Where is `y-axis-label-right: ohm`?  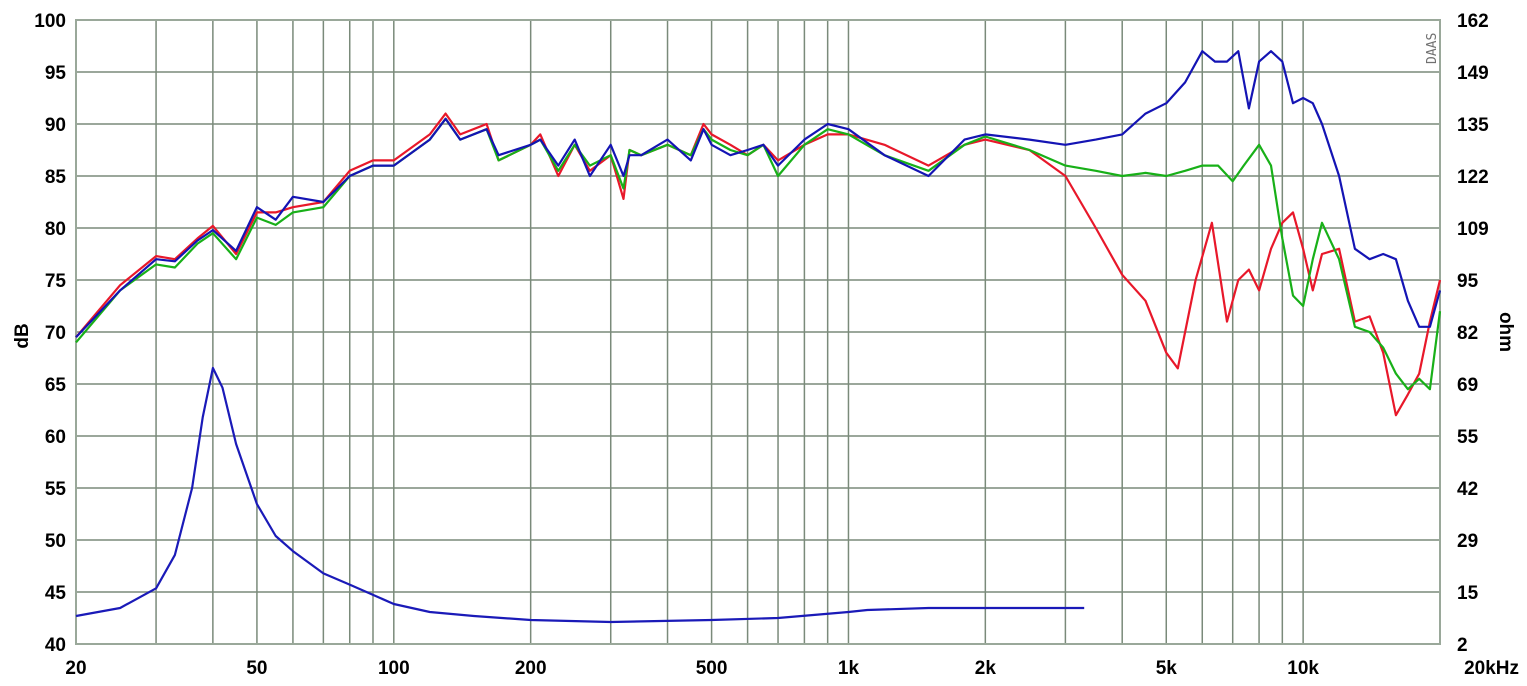 y-axis-label-right: ohm is located at coordinates (1505, 332).